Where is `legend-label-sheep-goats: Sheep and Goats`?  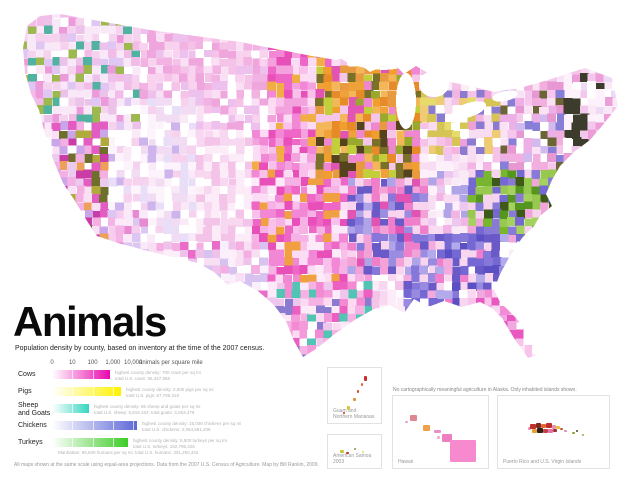 legend-label-sheep-goats: Sheep and Goats is located at coordinates (34, 409).